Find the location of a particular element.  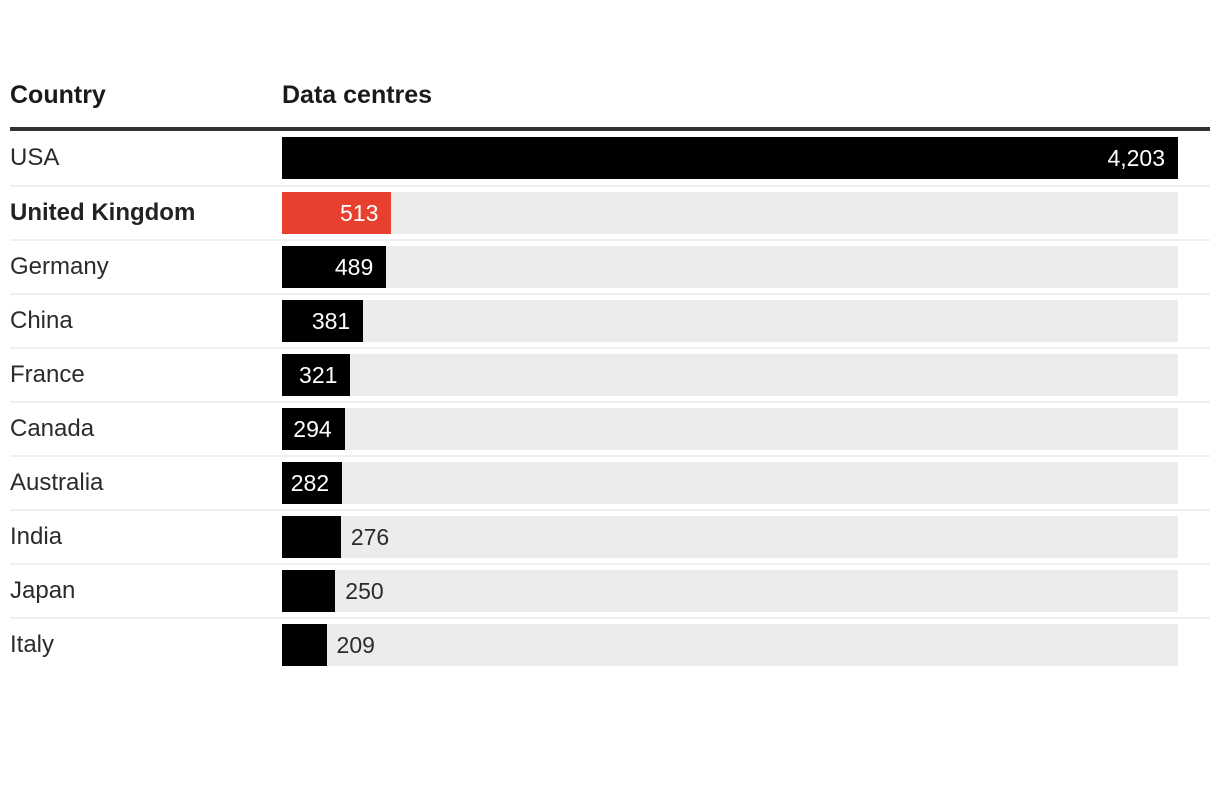

bar-value-label: 4,203 is located at coordinates (1136, 157).